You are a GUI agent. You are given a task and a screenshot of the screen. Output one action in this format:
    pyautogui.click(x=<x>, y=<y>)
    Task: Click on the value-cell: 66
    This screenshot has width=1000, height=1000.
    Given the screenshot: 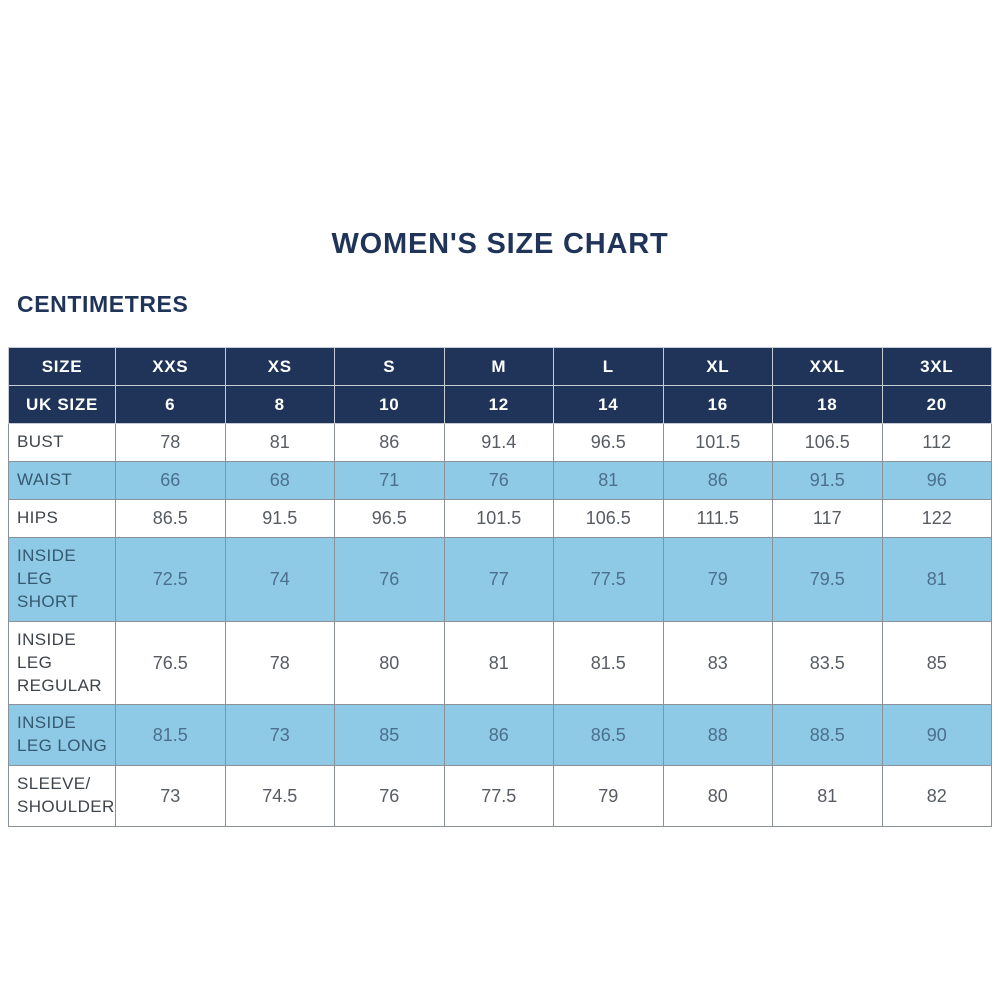 What is the action you would take?
    pyautogui.click(x=170, y=480)
    